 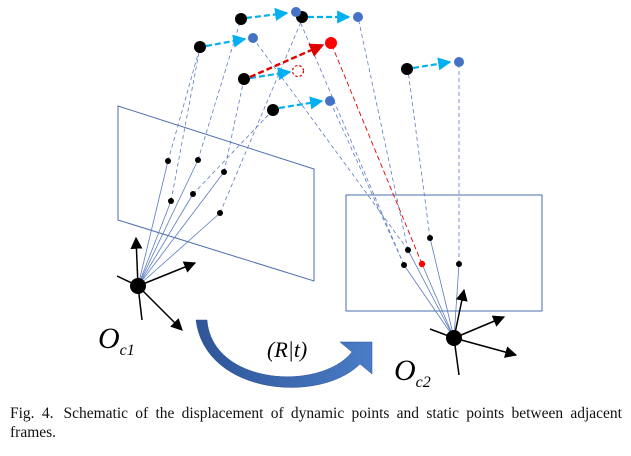 What do you see at coordinates (181, 223) in the screenshot?
I see `camera1-rays` at bounding box center [181, 223].